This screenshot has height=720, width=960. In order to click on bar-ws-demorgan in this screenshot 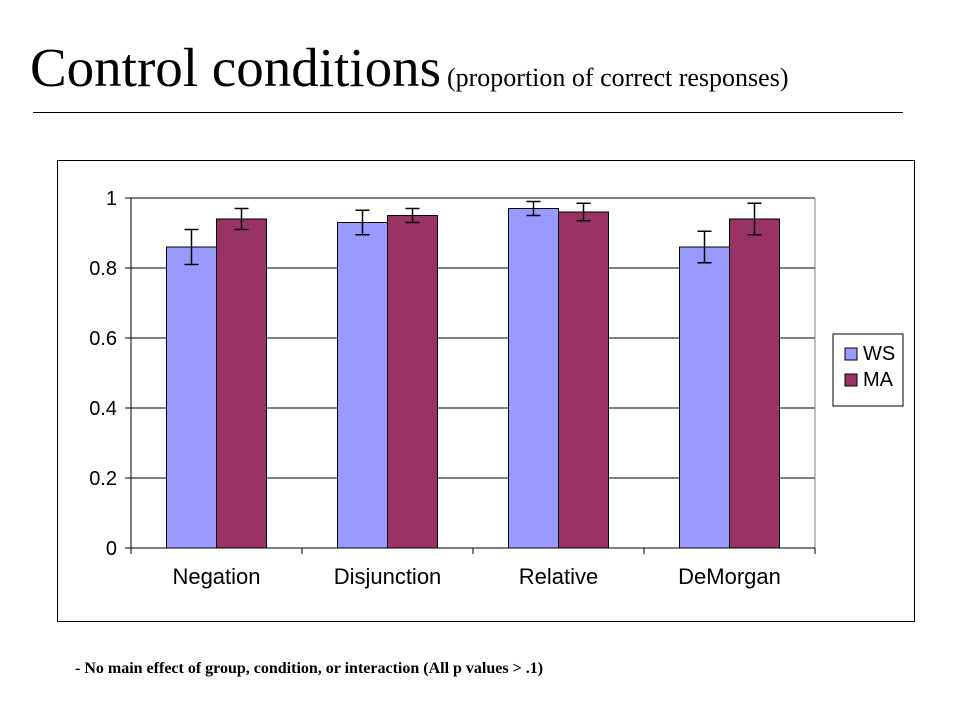, I will do `click(704, 397)`.